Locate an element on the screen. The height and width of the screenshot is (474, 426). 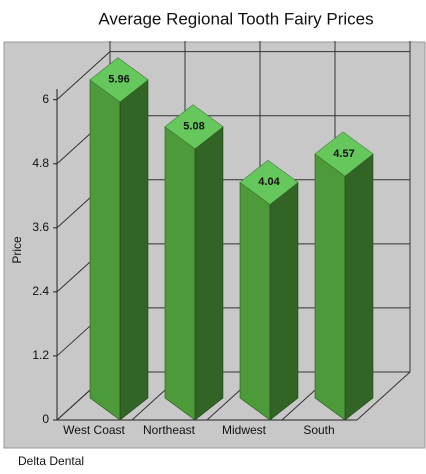
y-axis-label: Price is located at coordinates (17, 250).